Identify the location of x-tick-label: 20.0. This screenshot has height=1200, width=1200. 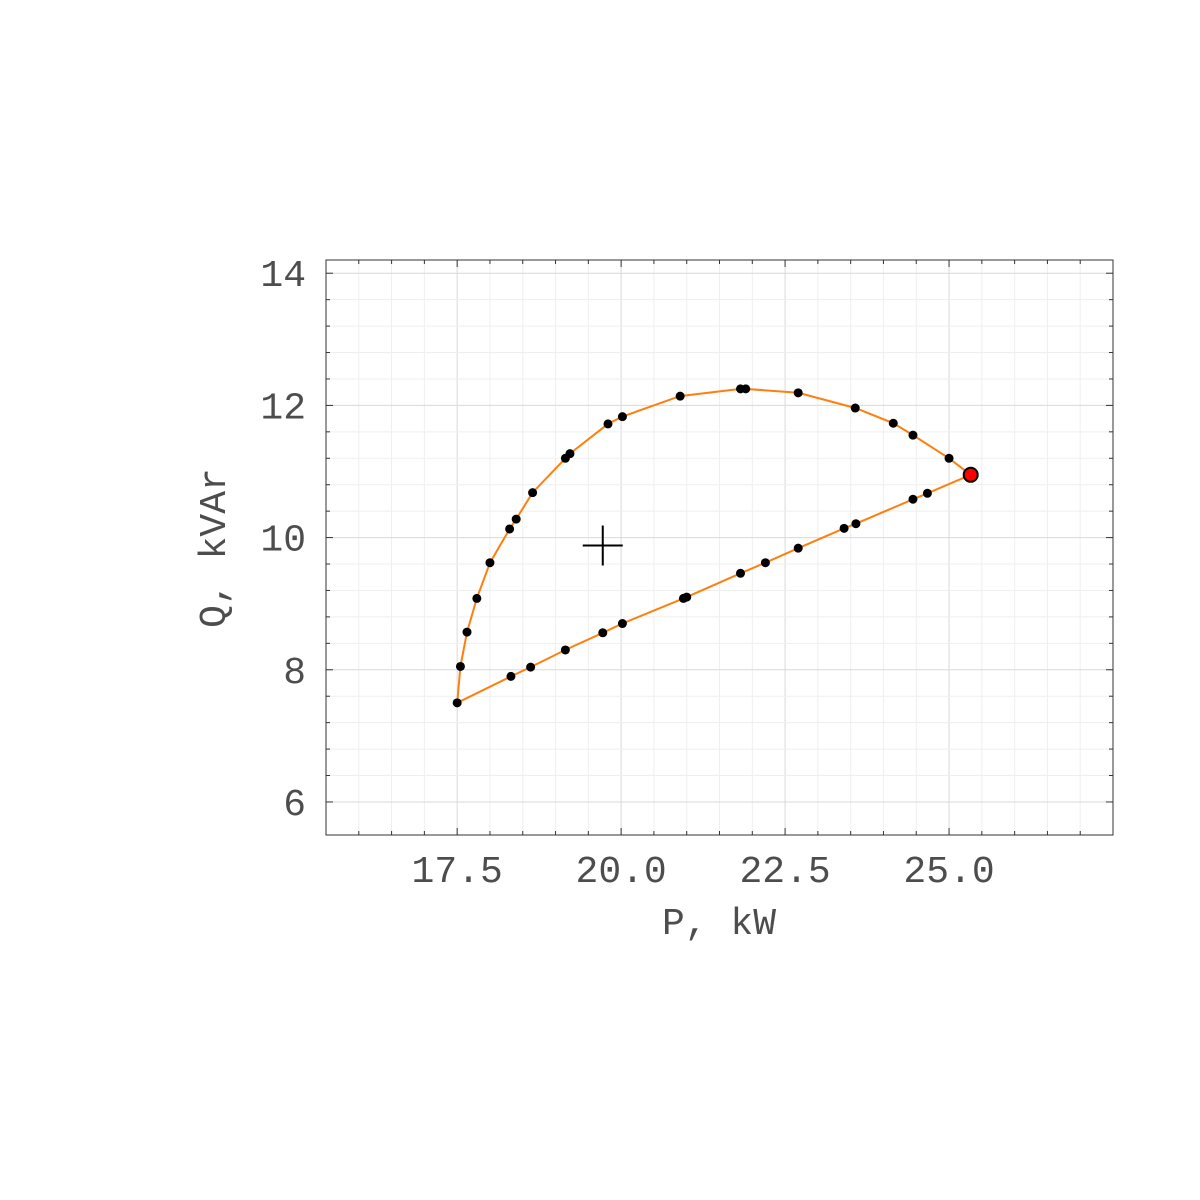
(621, 872).